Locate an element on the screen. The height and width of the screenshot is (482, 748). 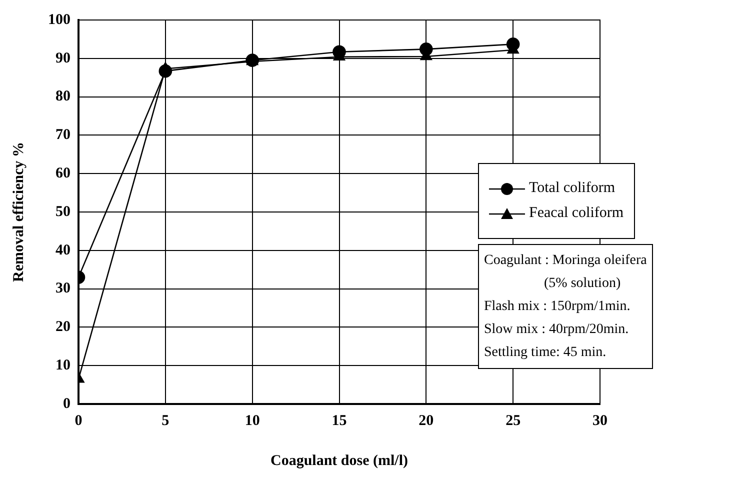
annotation: (5% solution) is located at coordinates (582, 284).